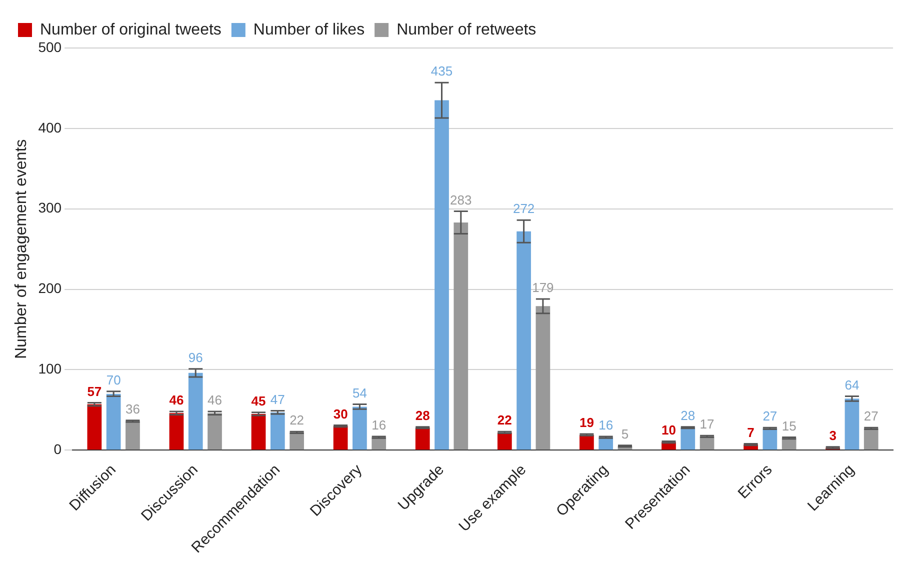 The width and height of the screenshot is (911, 568). Describe the element at coordinates (58, 449) in the screenshot. I see `y-tick-label: 0` at that location.